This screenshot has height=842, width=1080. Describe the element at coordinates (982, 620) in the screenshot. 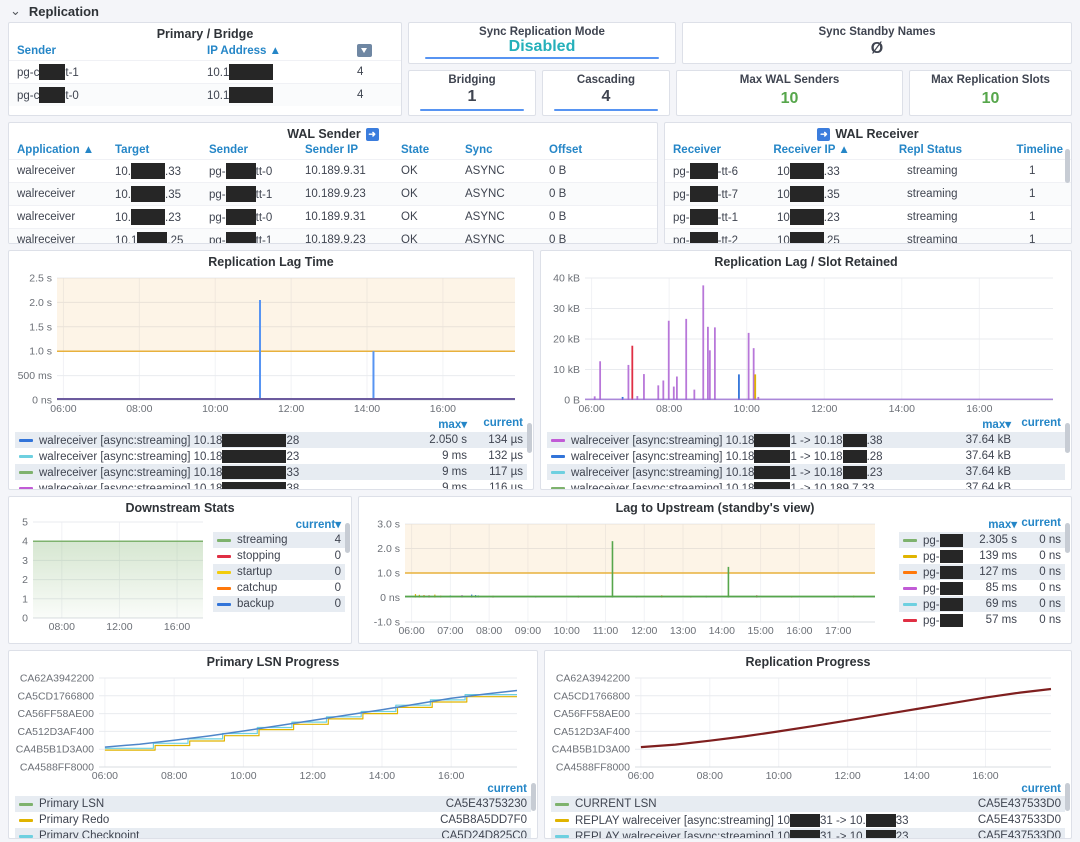

I see `legend-row: pg-tt-4 57 ms 0 ns` at that location.